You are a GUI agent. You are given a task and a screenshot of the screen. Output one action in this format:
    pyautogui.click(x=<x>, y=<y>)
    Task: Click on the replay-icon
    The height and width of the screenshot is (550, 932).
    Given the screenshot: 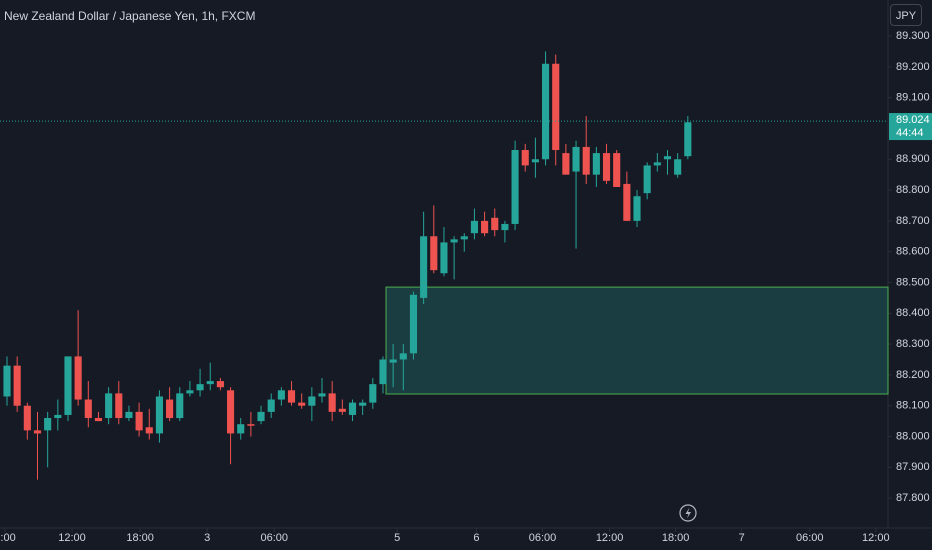 What is the action you would take?
    pyautogui.click(x=688, y=513)
    